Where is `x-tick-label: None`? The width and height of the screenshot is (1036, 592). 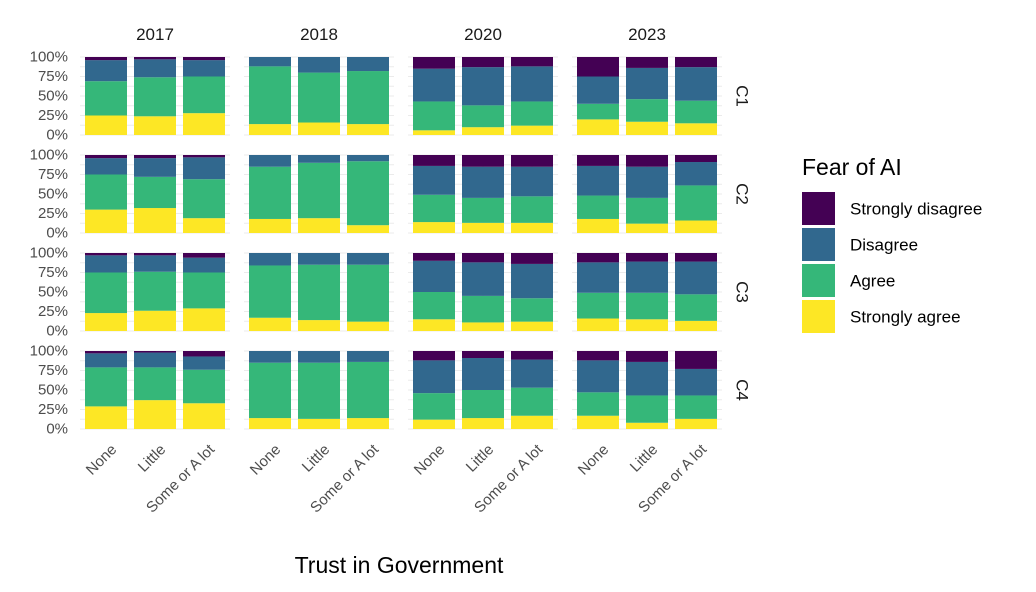 x-tick-label: None is located at coordinates (101, 459).